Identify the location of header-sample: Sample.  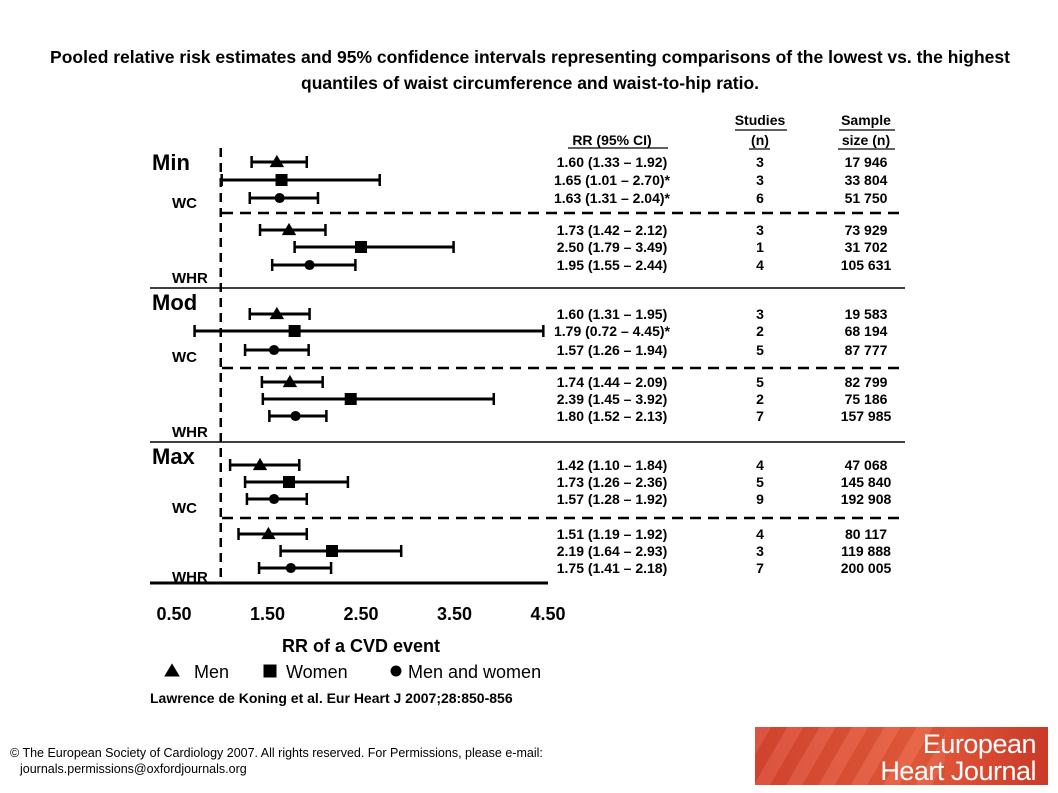
(866, 120).